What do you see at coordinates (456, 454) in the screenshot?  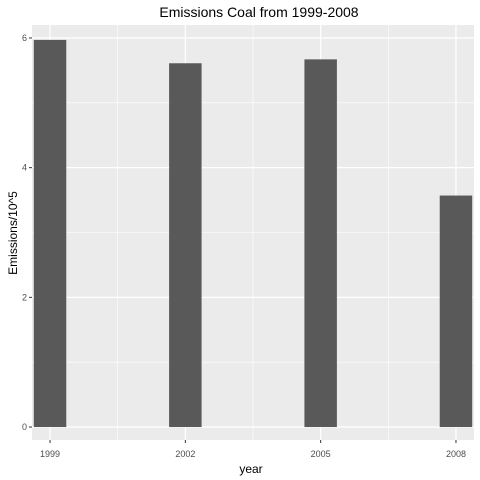 I see `x-tick-label: 2008` at bounding box center [456, 454].